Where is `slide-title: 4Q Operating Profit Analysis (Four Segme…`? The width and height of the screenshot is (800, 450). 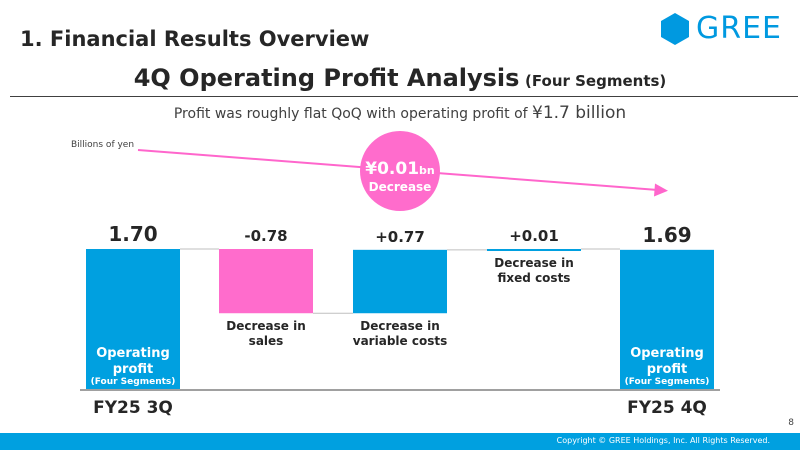 slide-title: 4Q Operating Profit Analysis (Four Segme… is located at coordinates (400, 78).